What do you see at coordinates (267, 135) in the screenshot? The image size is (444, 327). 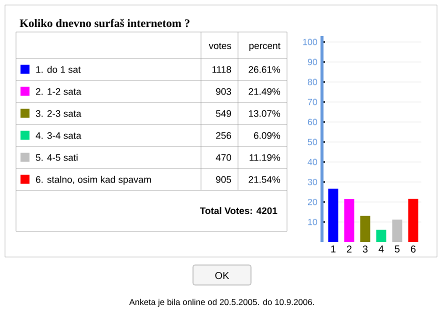 I see `text: 6.09%` at bounding box center [267, 135].